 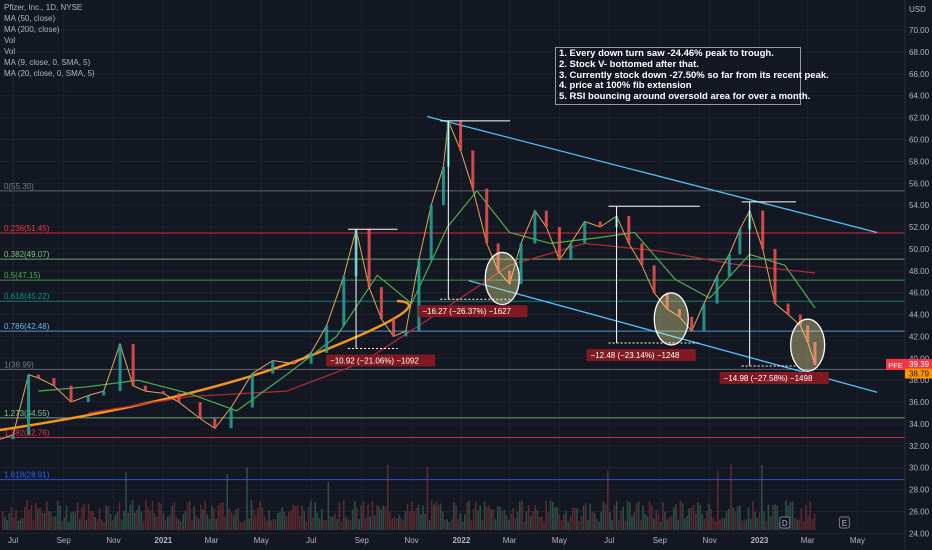 I want to click on bottom-circles, so click(x=655, y=311).